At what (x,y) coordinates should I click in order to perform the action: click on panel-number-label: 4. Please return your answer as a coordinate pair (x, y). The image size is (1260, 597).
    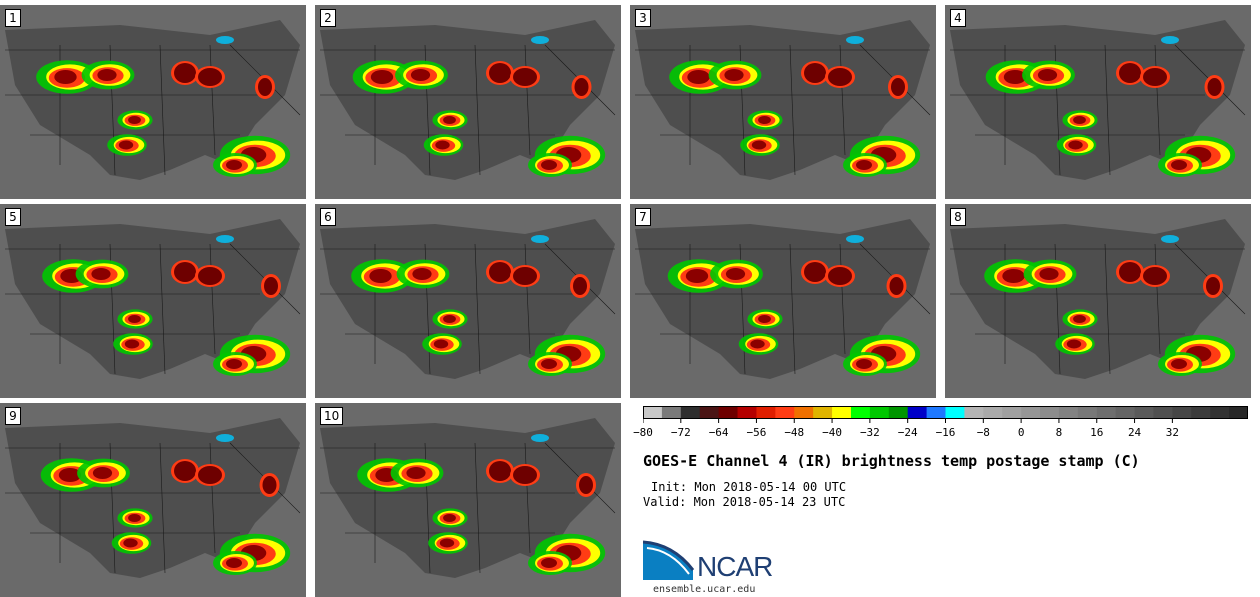
    Looking at the image, I should click on (958, 18).